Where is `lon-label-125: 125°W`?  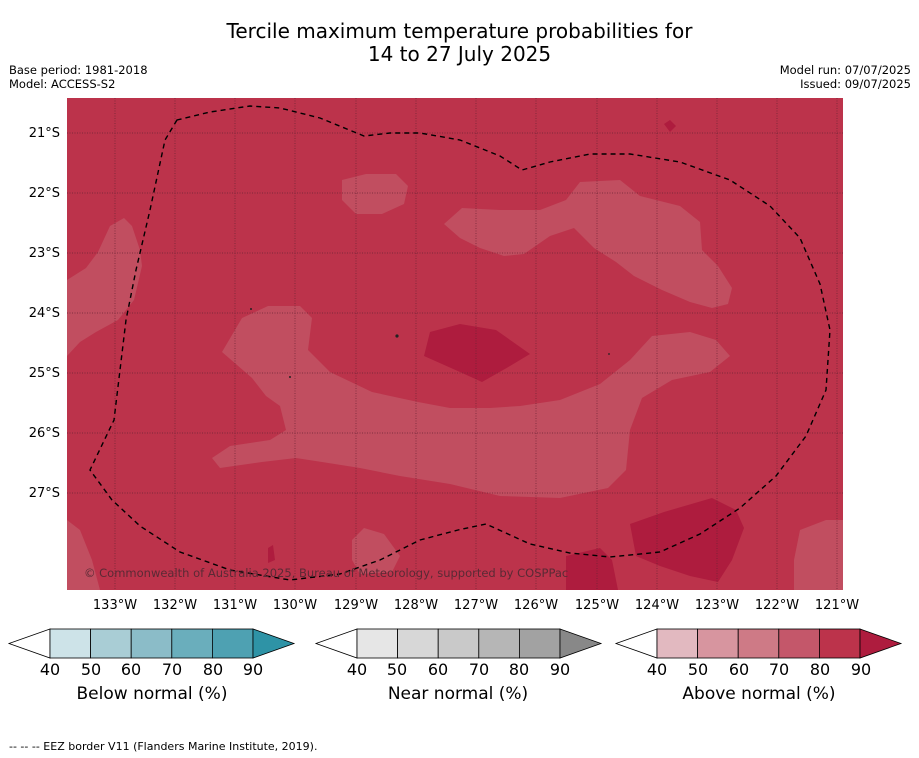
lon-label-125: 125°W is located at coordinates (597, 605).